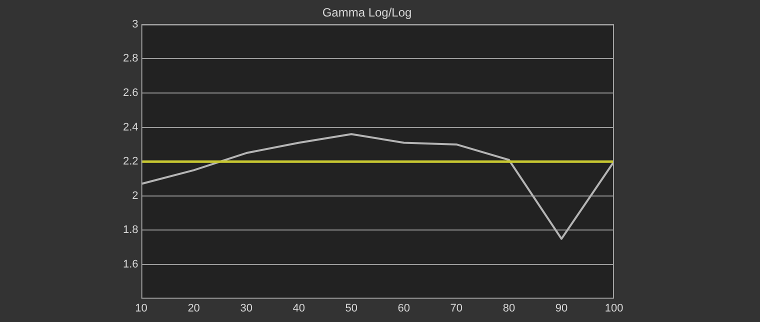 Image resolution: width=760 pixels, height=322 pixels. Describe the element at coordinates (194, 308) in the screenshot. I see `x-tick-label: 20` at that location.